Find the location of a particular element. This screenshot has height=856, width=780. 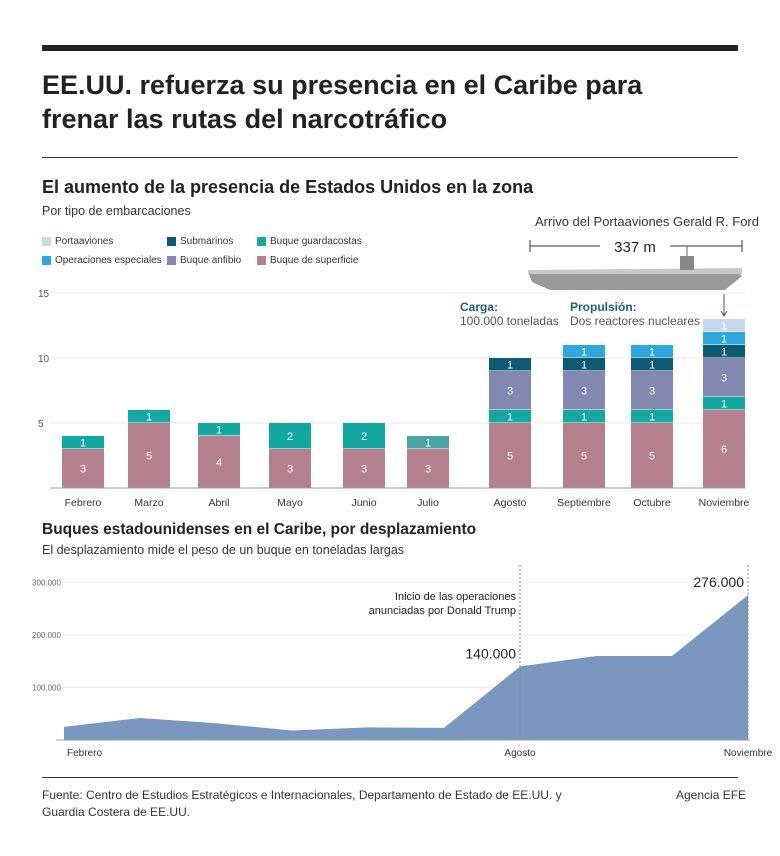

x-tick-label: Abril is located at coordinates (218, 503).